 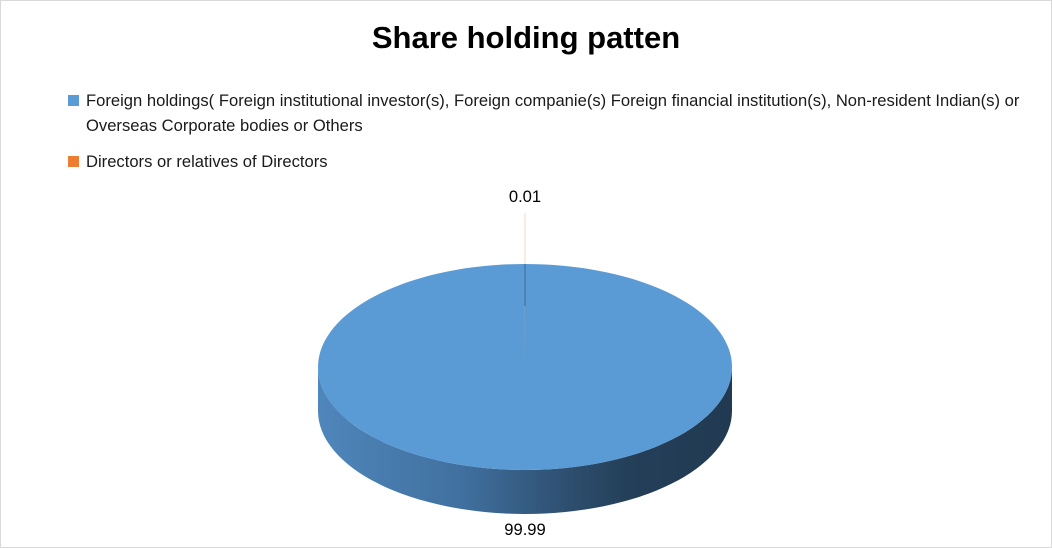 I want to click on pie-side-foreign, so click(x=525, y=440).